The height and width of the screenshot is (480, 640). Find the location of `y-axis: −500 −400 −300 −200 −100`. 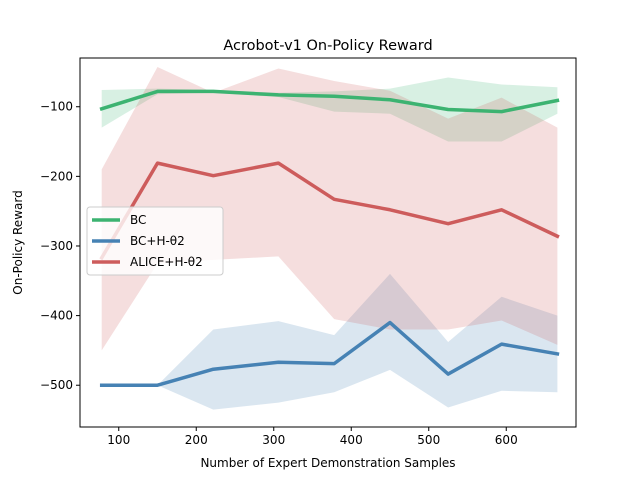

y-axis: −500 −400 −300 −200 −100 is located at coordinates (60, 246).